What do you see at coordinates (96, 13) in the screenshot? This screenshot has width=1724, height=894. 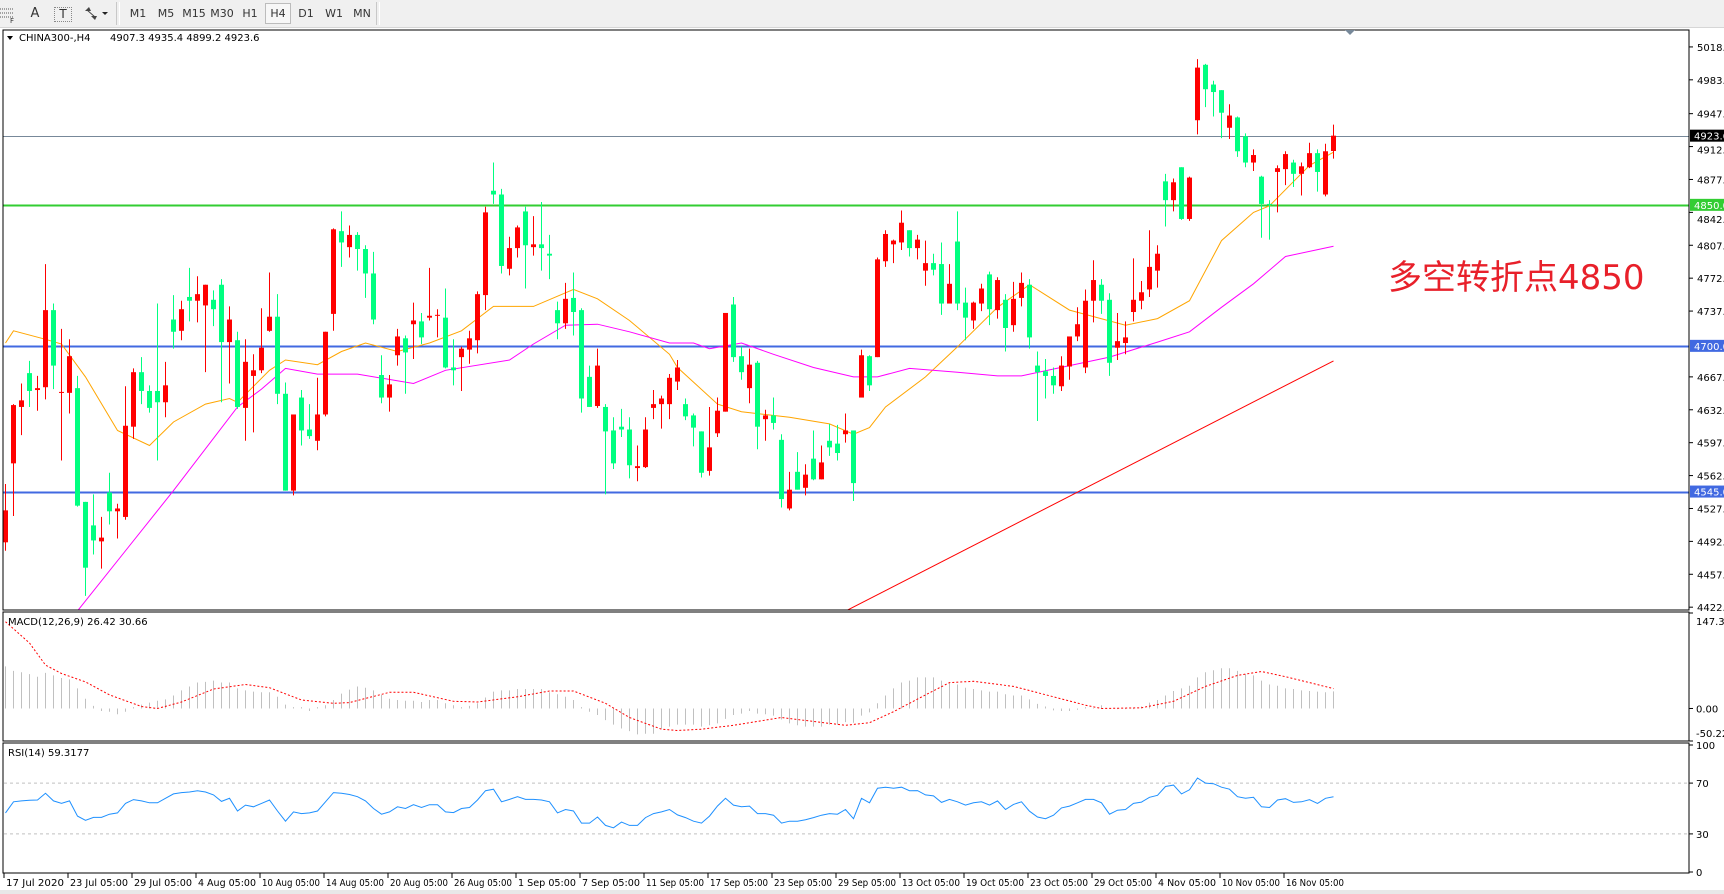 I see `arrows-icon` at bounding box center [96, 13].